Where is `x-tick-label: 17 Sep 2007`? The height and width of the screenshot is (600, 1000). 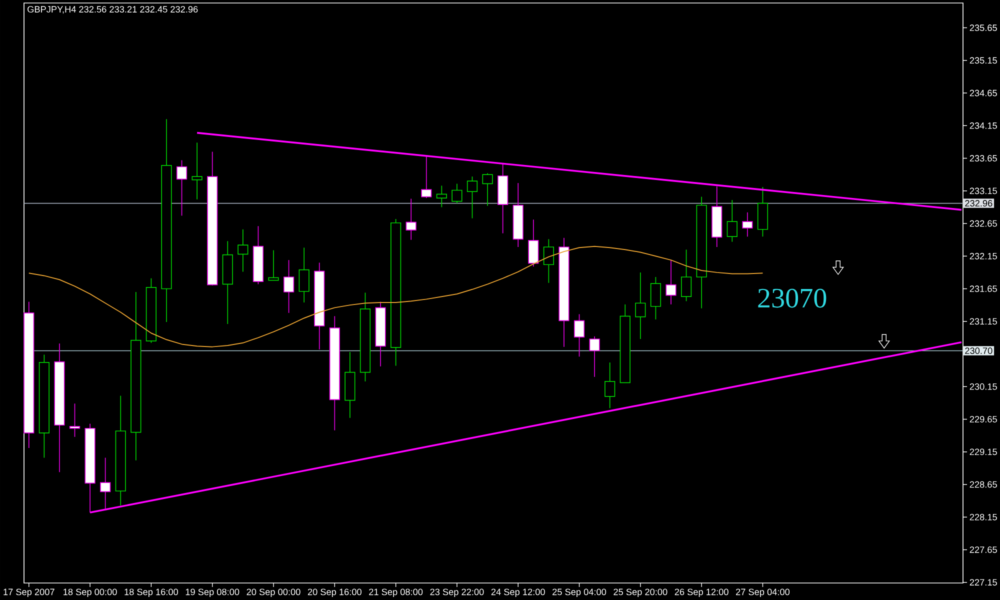
x-tick-label: 17 Sep 2007 is located at coordinates (29, 592).